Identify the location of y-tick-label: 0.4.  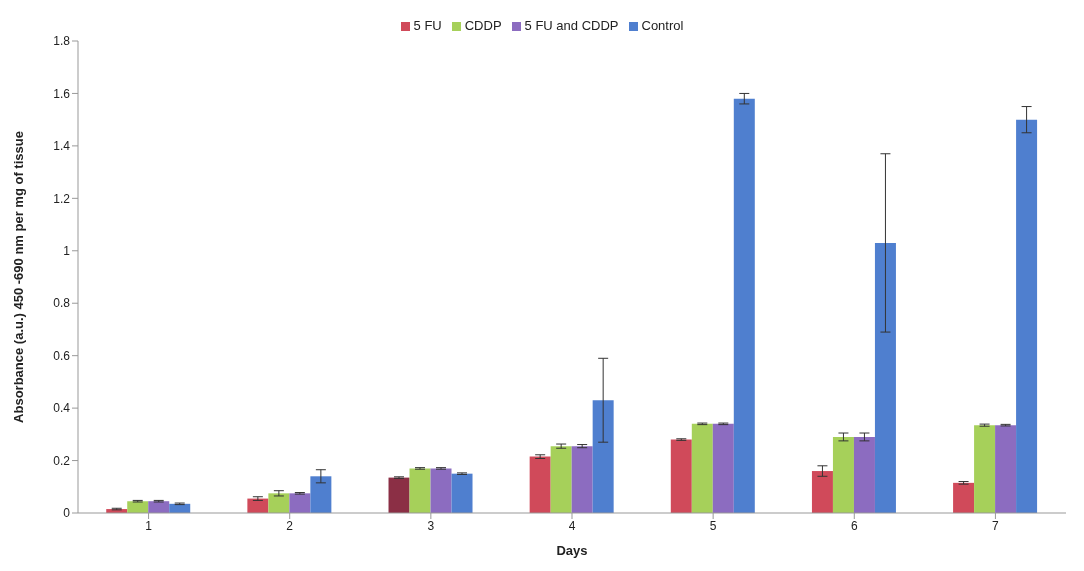
(62, 408).